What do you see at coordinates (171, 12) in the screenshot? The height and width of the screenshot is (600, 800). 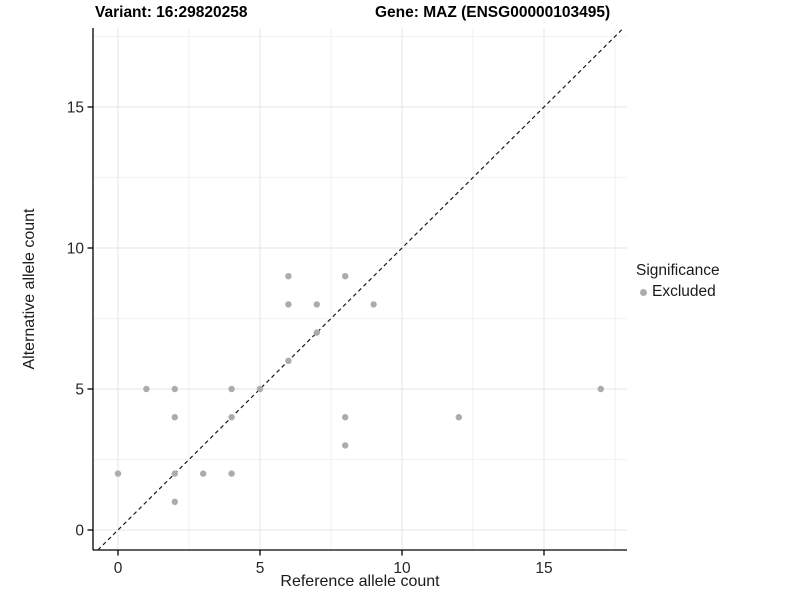 I see `variant-title: Variant: 16:29820258` at bounding box center [171, 12].